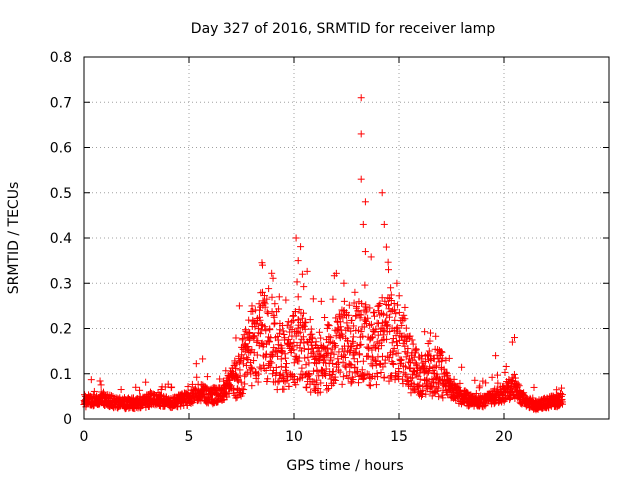  Describe the element at coordinates (504, 437) in the screenshot. I see `x-tick-label: 20` at that location.